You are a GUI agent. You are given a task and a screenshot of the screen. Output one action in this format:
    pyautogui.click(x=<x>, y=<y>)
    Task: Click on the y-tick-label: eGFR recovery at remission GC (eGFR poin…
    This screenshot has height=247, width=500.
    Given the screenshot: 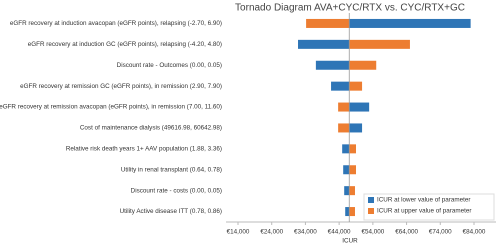 What is the action you would take?
    pyautogui.click(x=121, y=86)
    